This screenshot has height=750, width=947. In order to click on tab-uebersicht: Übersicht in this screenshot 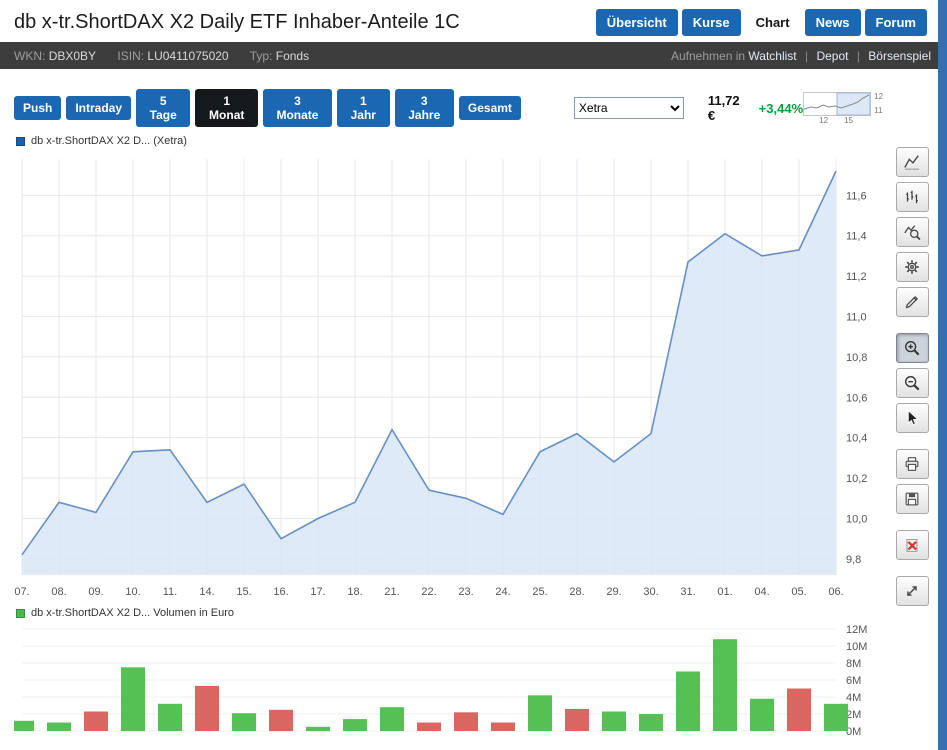, I will do `click(636, 22)`.